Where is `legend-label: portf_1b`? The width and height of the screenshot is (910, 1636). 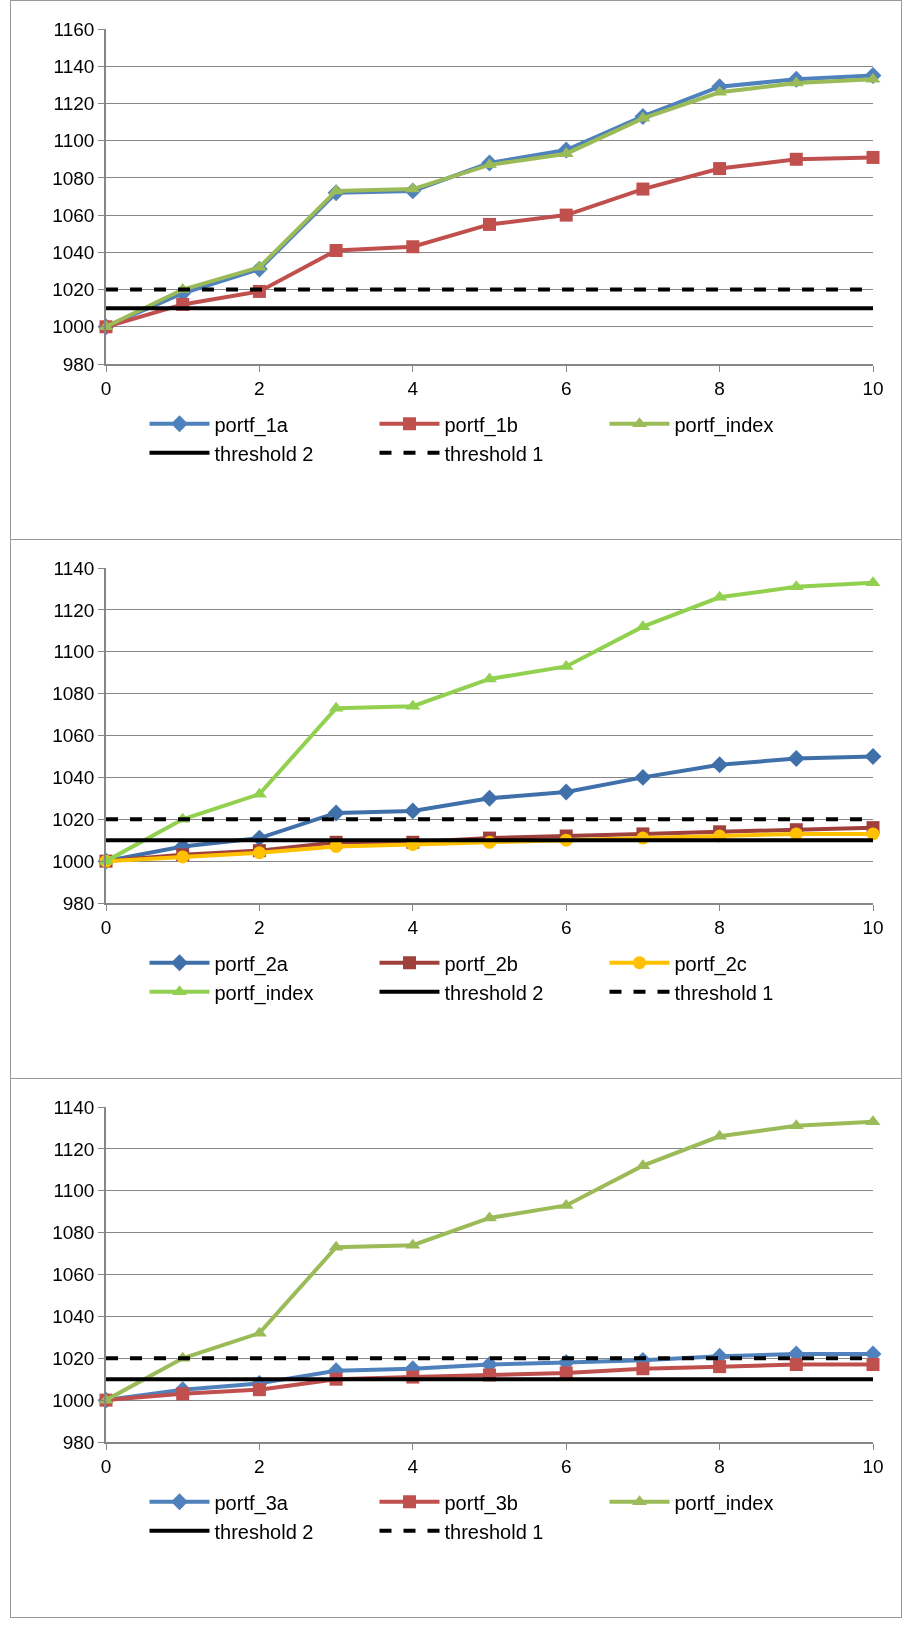
legend-label: portf_1b is located at coordinates (481, 425).